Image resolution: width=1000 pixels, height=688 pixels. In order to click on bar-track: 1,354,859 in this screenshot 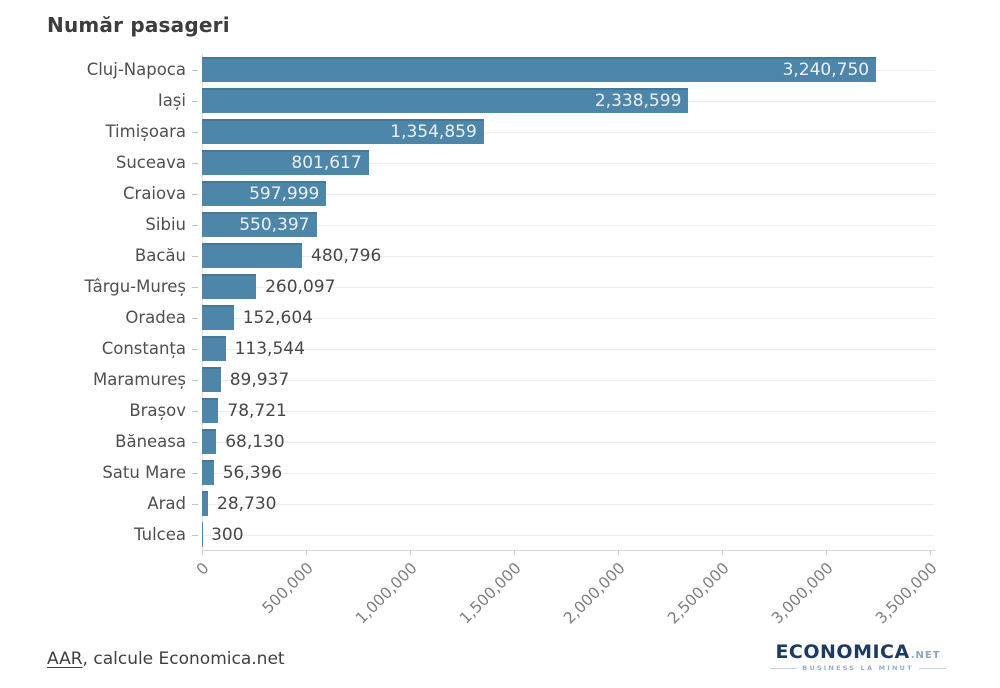, I will do `click(563, 131)`.